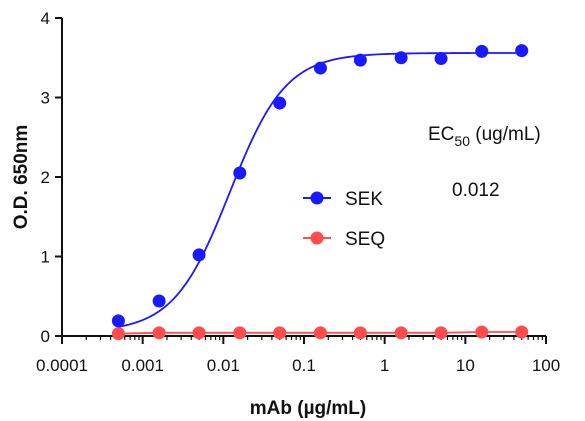  What do you see at coordinates (21, 177) in the screenshot?
I see `y-axis-title: O.D. 650nm` at bounding box center [21, 177].